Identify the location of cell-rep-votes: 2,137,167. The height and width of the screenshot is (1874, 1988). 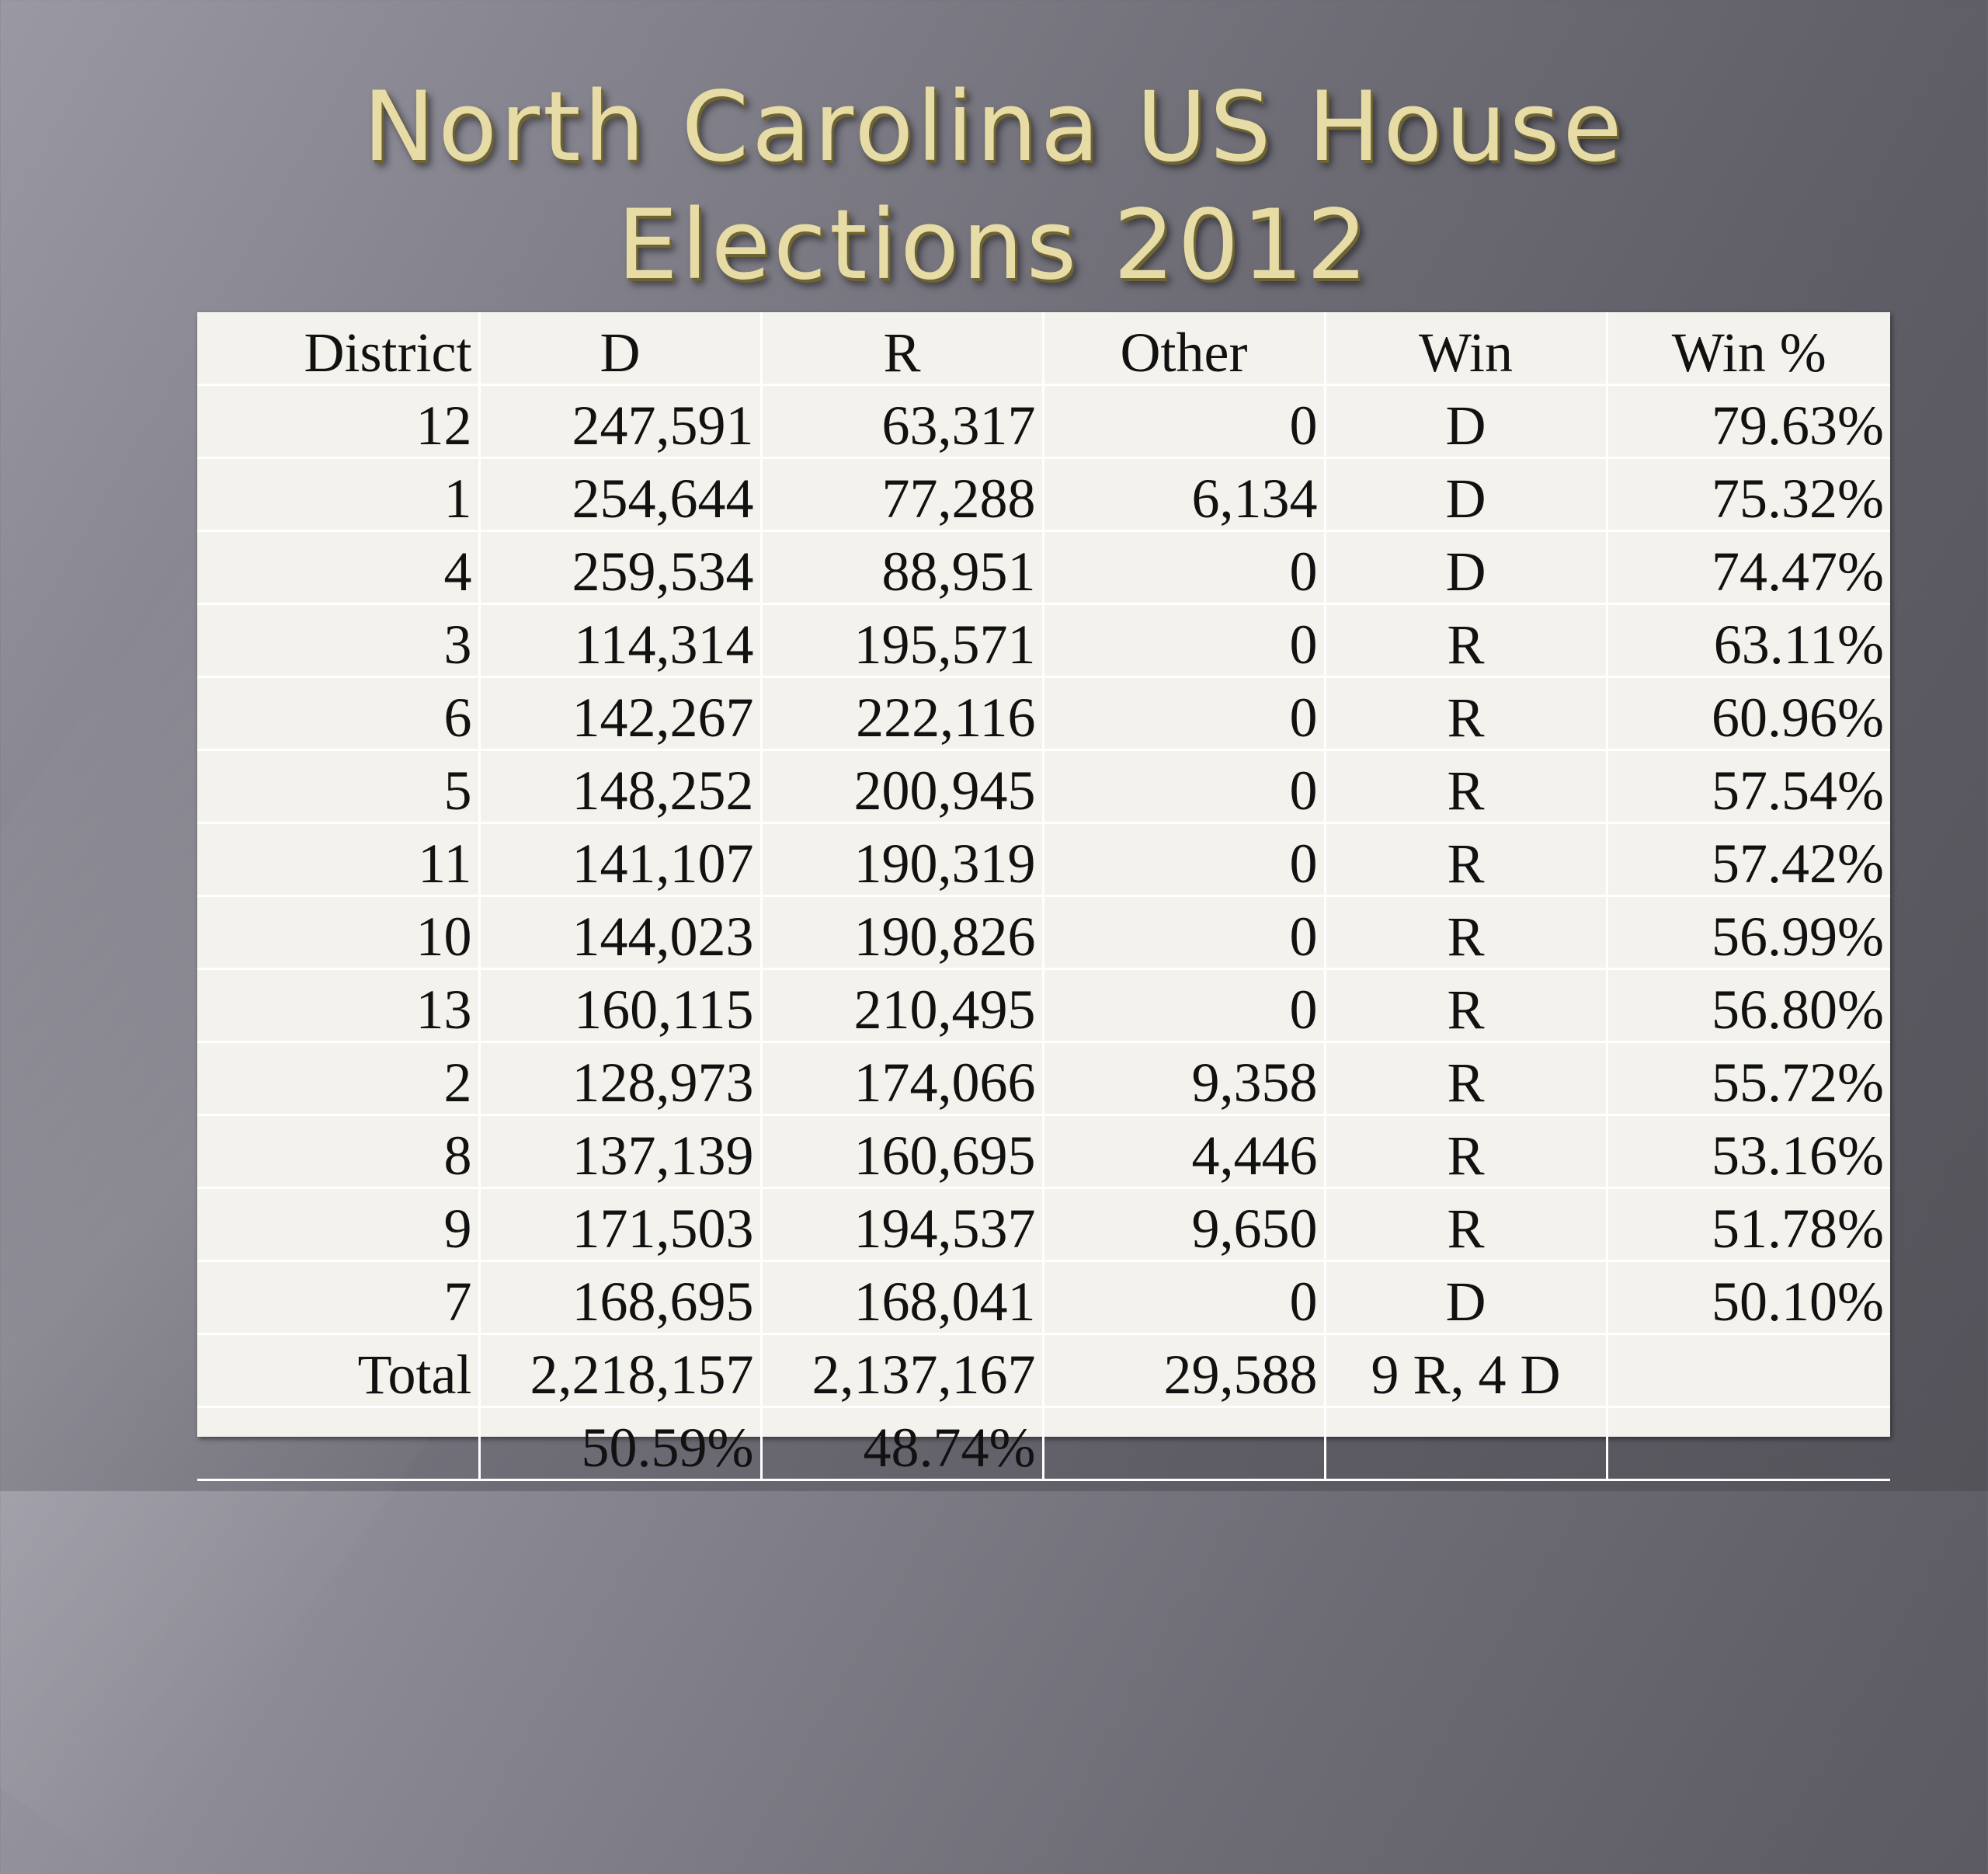
(903, 1370).